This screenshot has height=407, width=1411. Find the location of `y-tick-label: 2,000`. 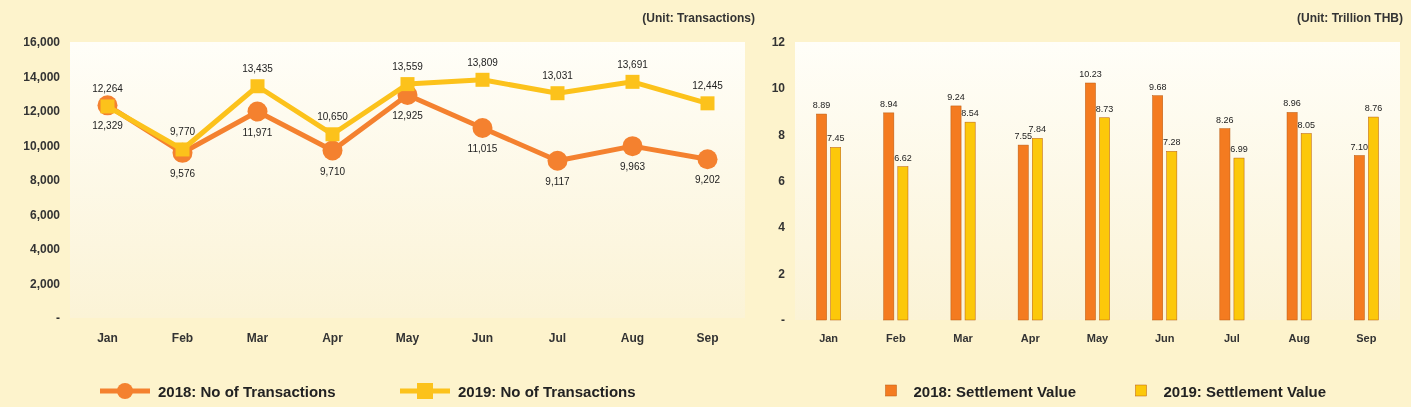

y-tick-label: 2,000 is located at coordinates (45, 283).